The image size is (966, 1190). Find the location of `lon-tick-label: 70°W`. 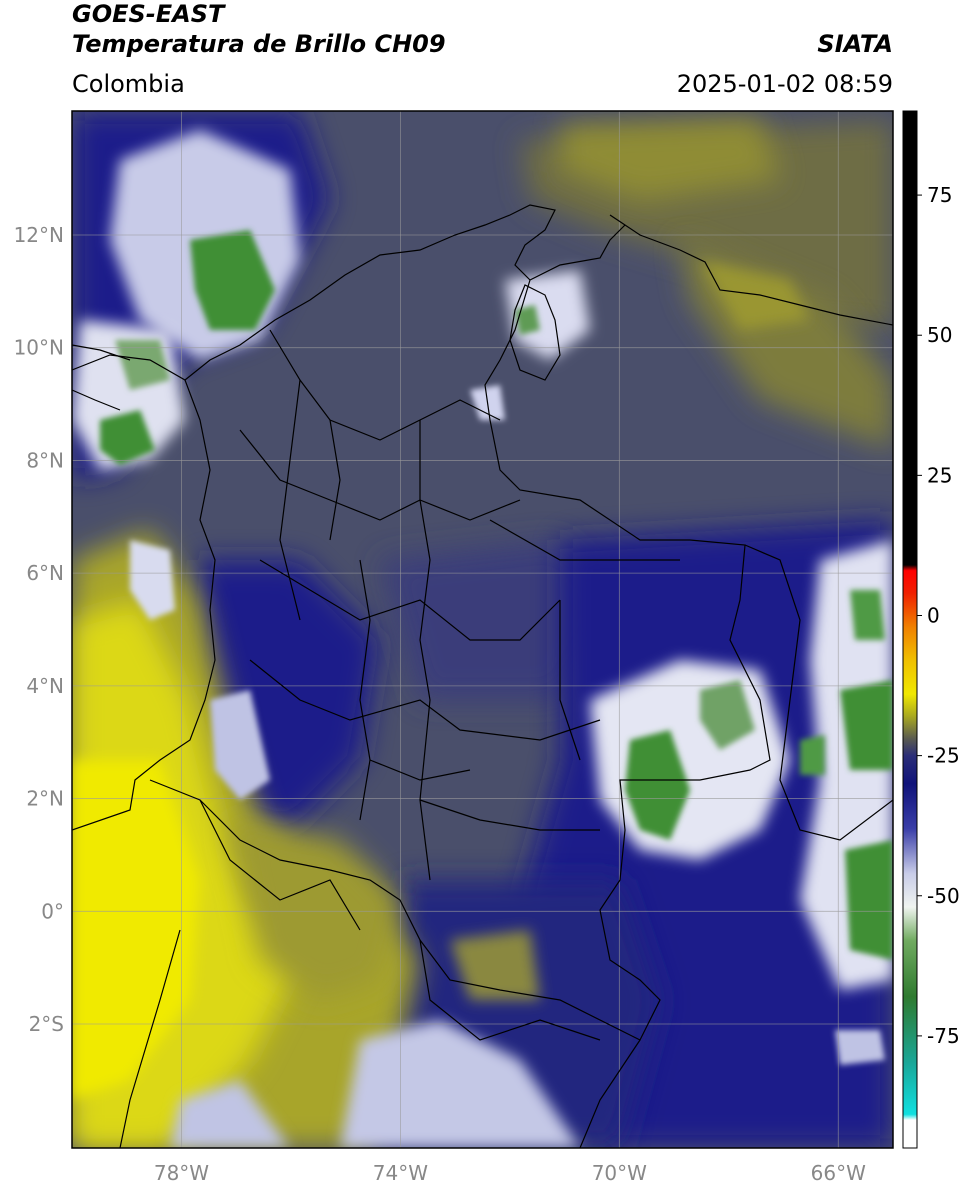

lon-tick-label: 70°W is located at coordinates (619, 1173).